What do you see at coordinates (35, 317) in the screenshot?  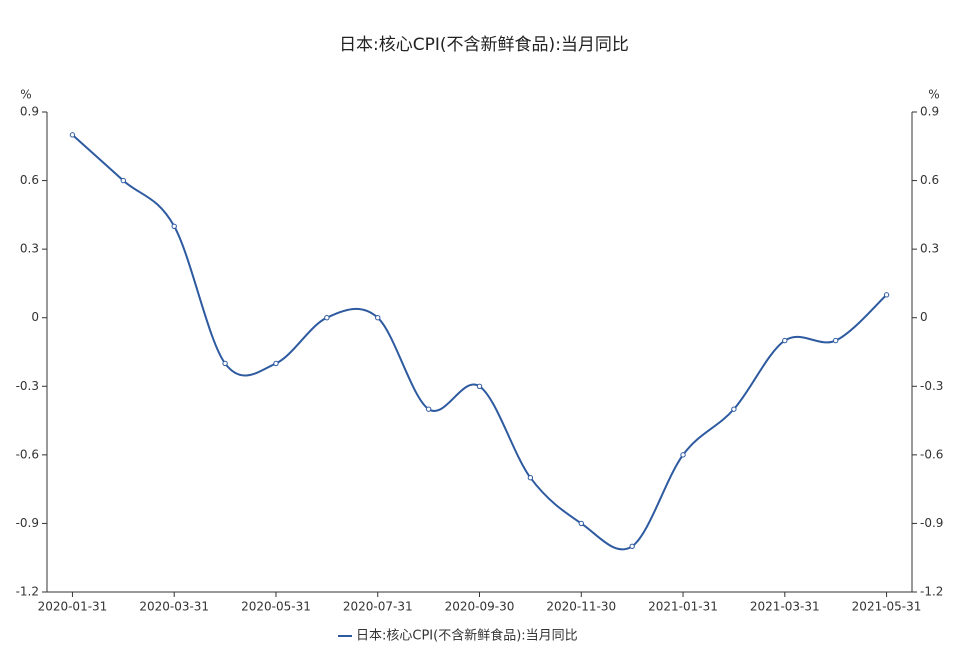 I see `y-tick-label: 0` at bounding box center [35, 317].